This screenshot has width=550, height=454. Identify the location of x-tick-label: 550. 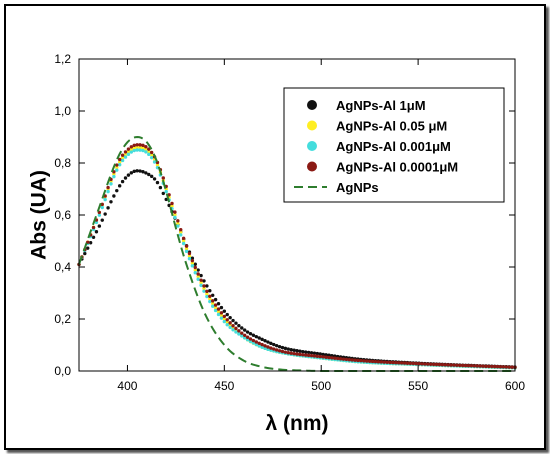
(418, 386).